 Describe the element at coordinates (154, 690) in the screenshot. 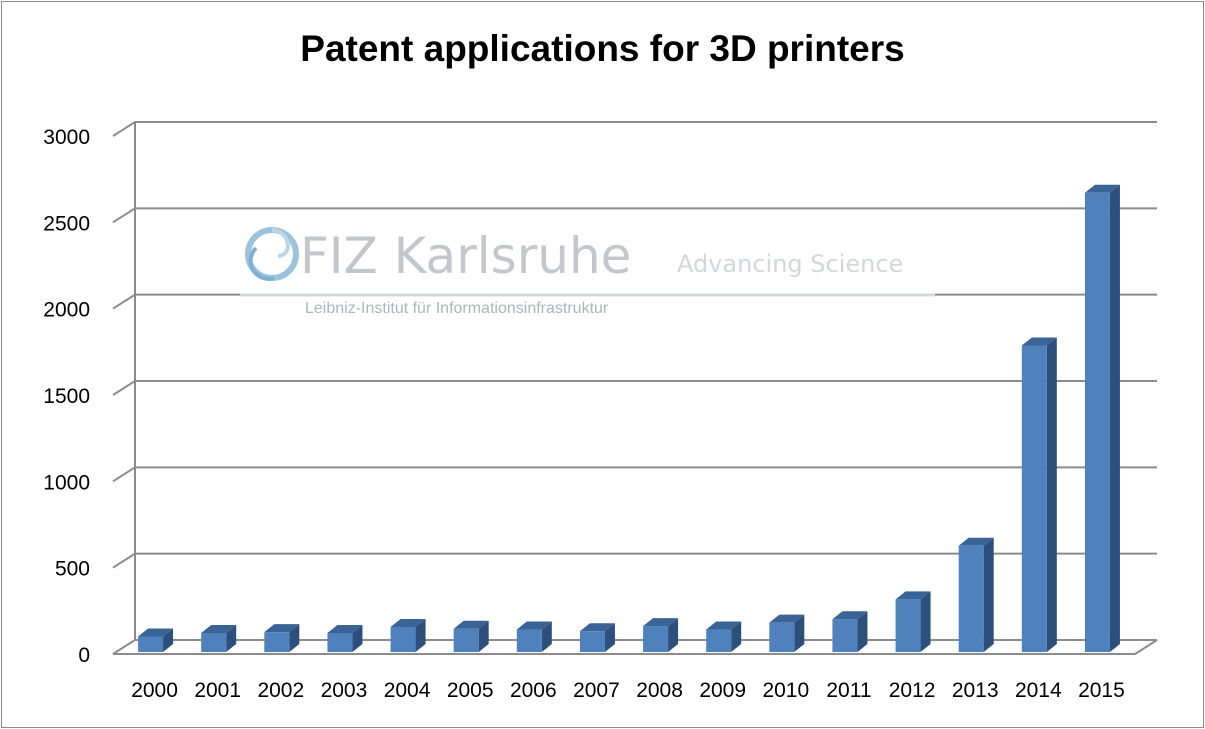

I see `x-tick-label: 2000` at that location.